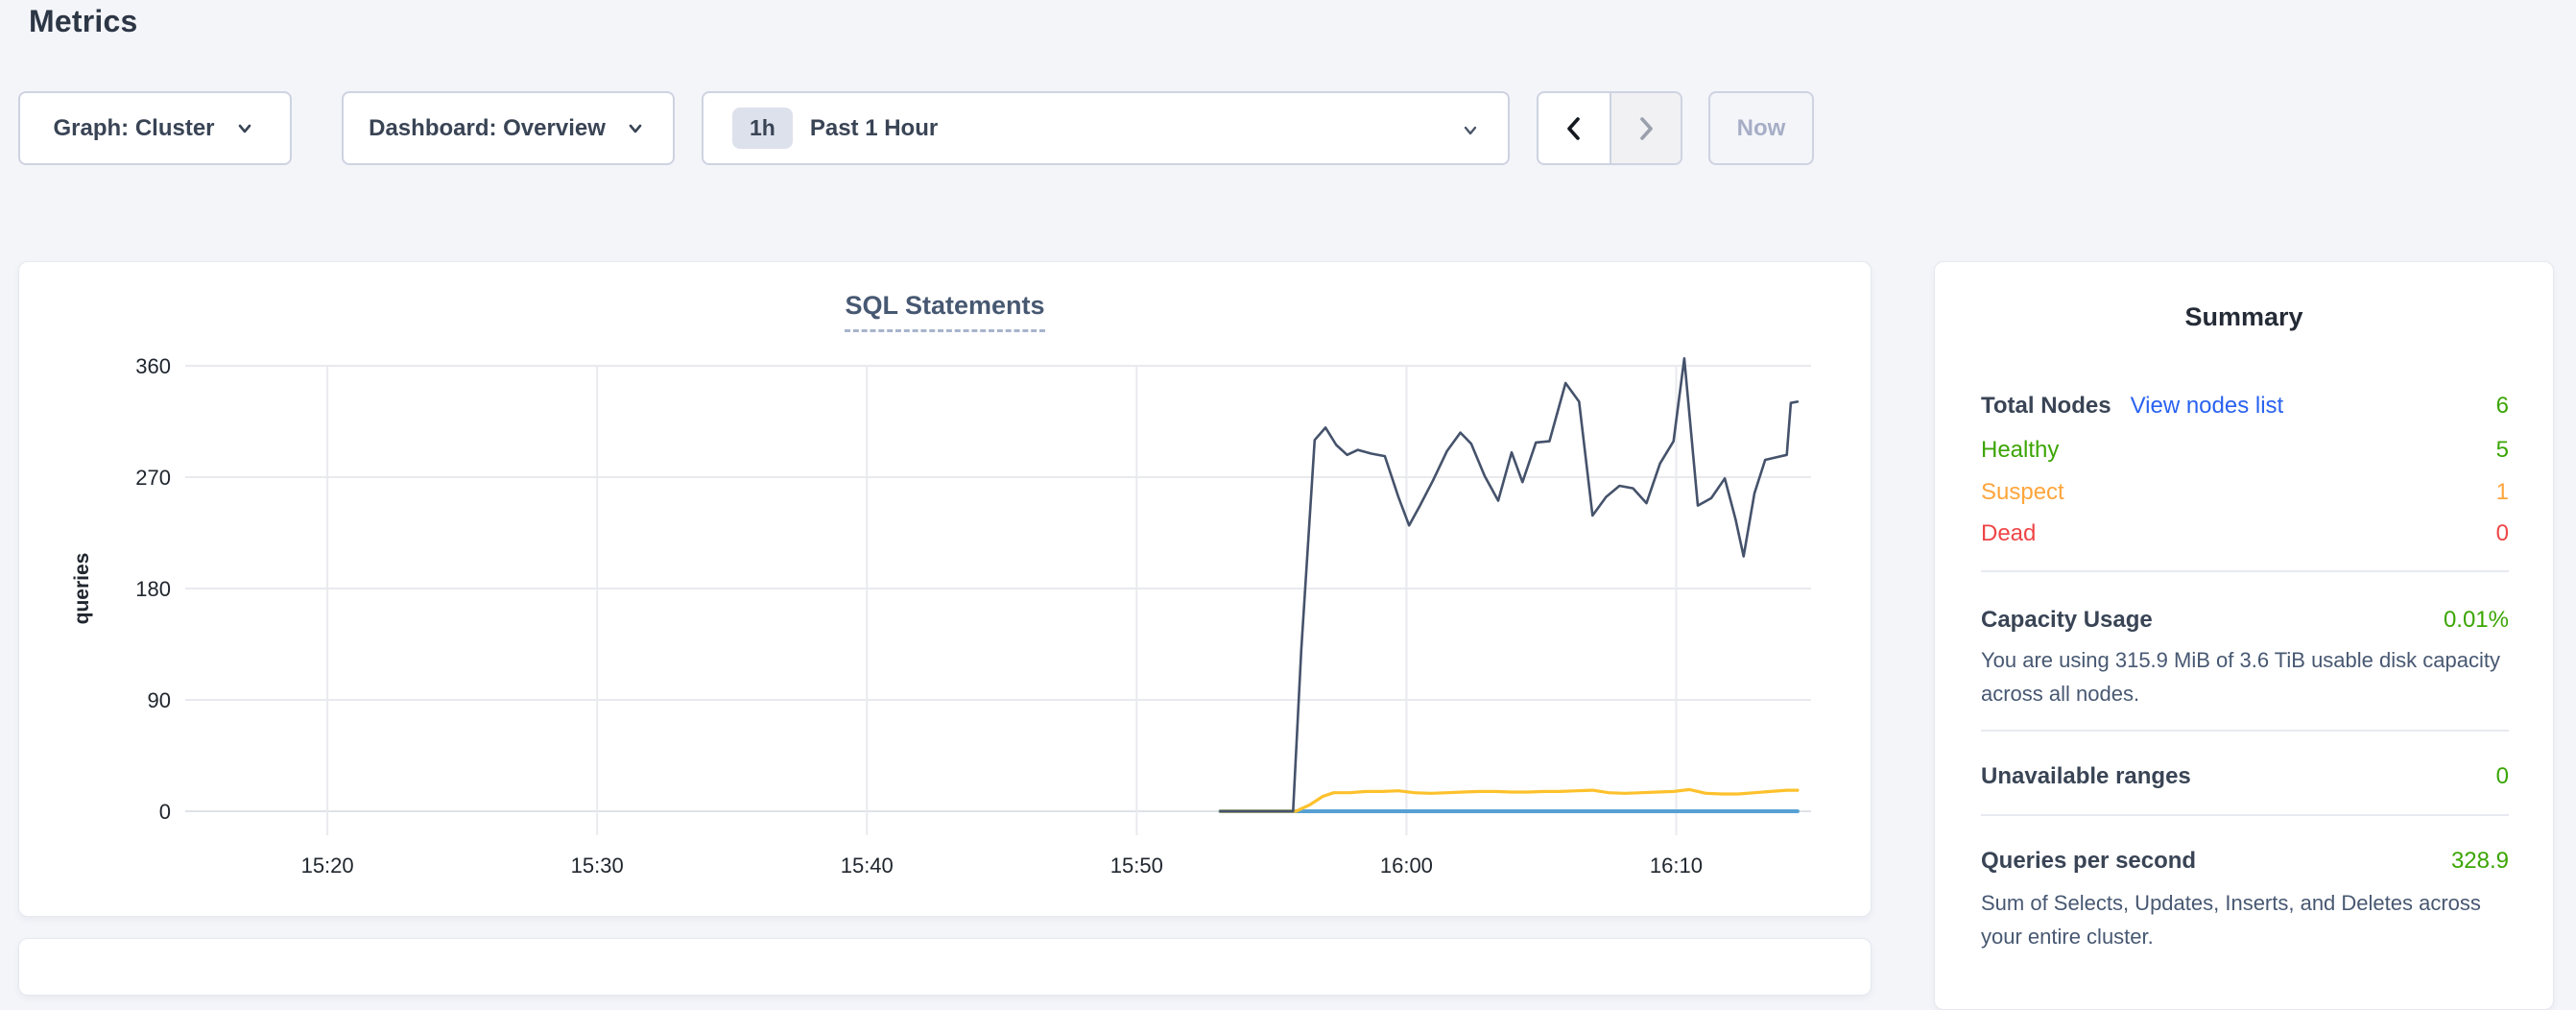 This screenshot has height=1010, width=2576. I want to click on healthy-nodes-row: Healthy 5, so click(2245, 451).